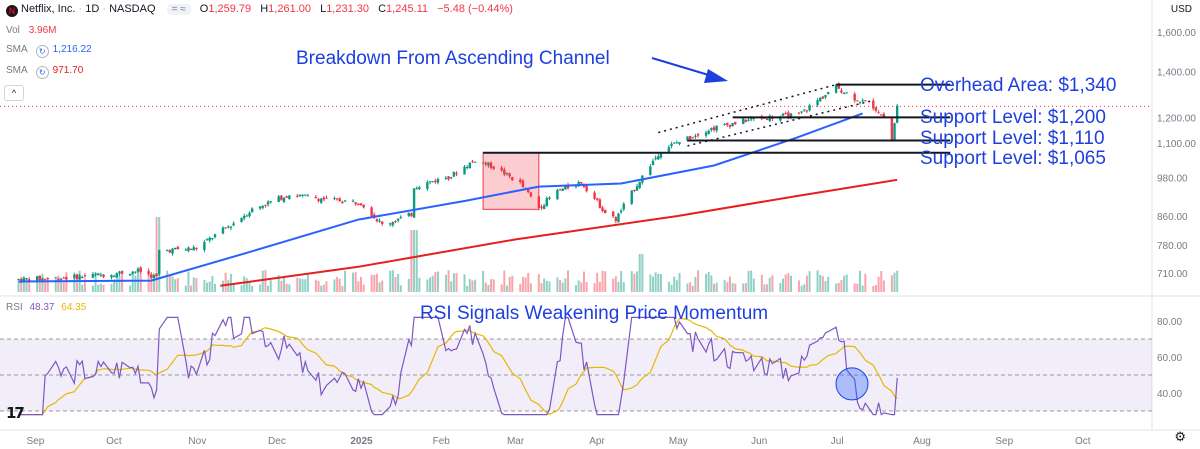 This screenshot has width=1200, height=449. What do you see at coordinates (178, 9) in the screenshot?
I see `compare-toggle-icon: = ≈` at bounding box center [178, 9].